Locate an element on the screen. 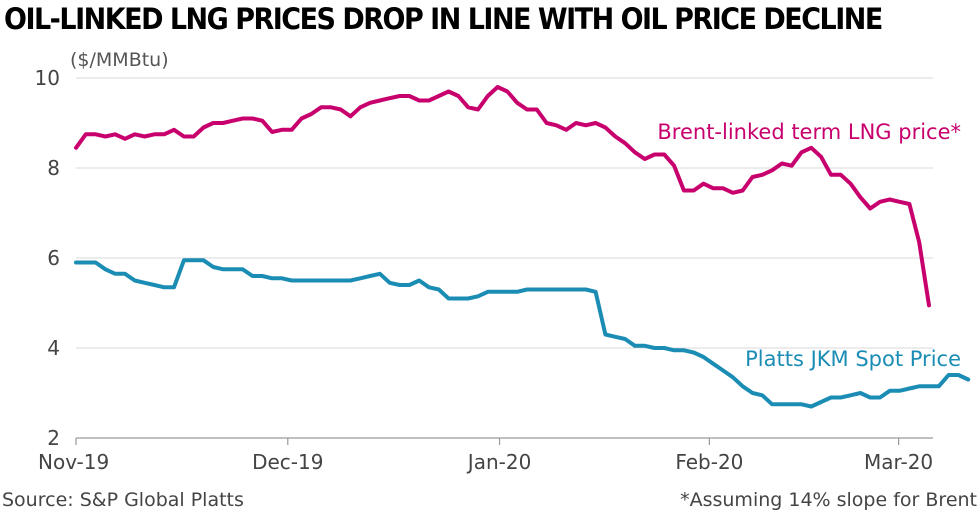 The width and height of the screenshot is (979, 517). y-axis-unit-label: ($/MMBtu) is located at coordinates (119, 60).